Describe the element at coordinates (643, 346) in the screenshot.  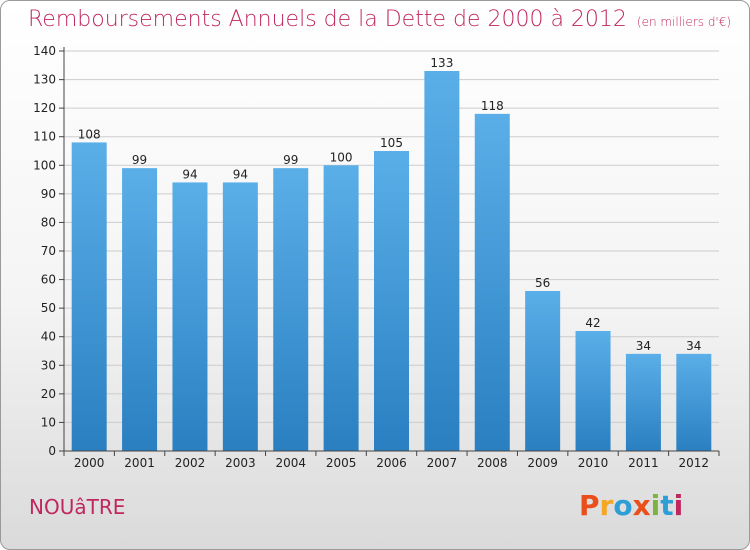
I see `value-label-2011: 34` at that location.